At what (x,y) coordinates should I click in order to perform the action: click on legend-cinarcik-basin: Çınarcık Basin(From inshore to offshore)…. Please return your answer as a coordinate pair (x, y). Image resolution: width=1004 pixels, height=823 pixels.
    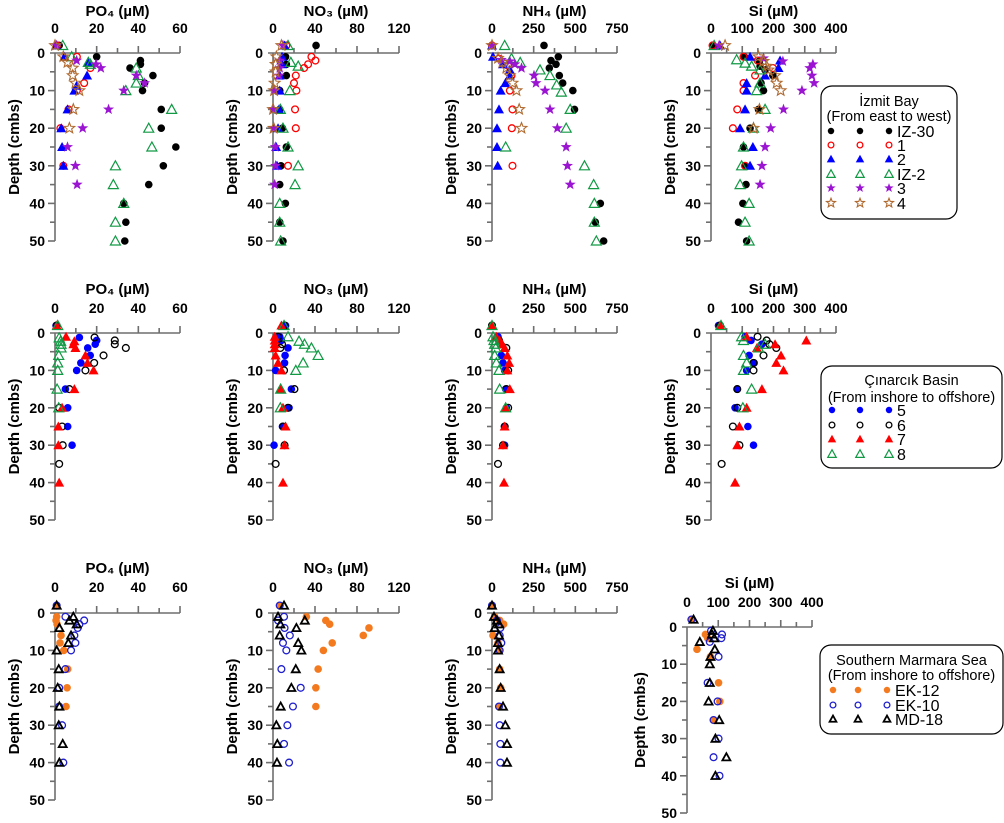
    Looking at the image, I should click on (911, 417).